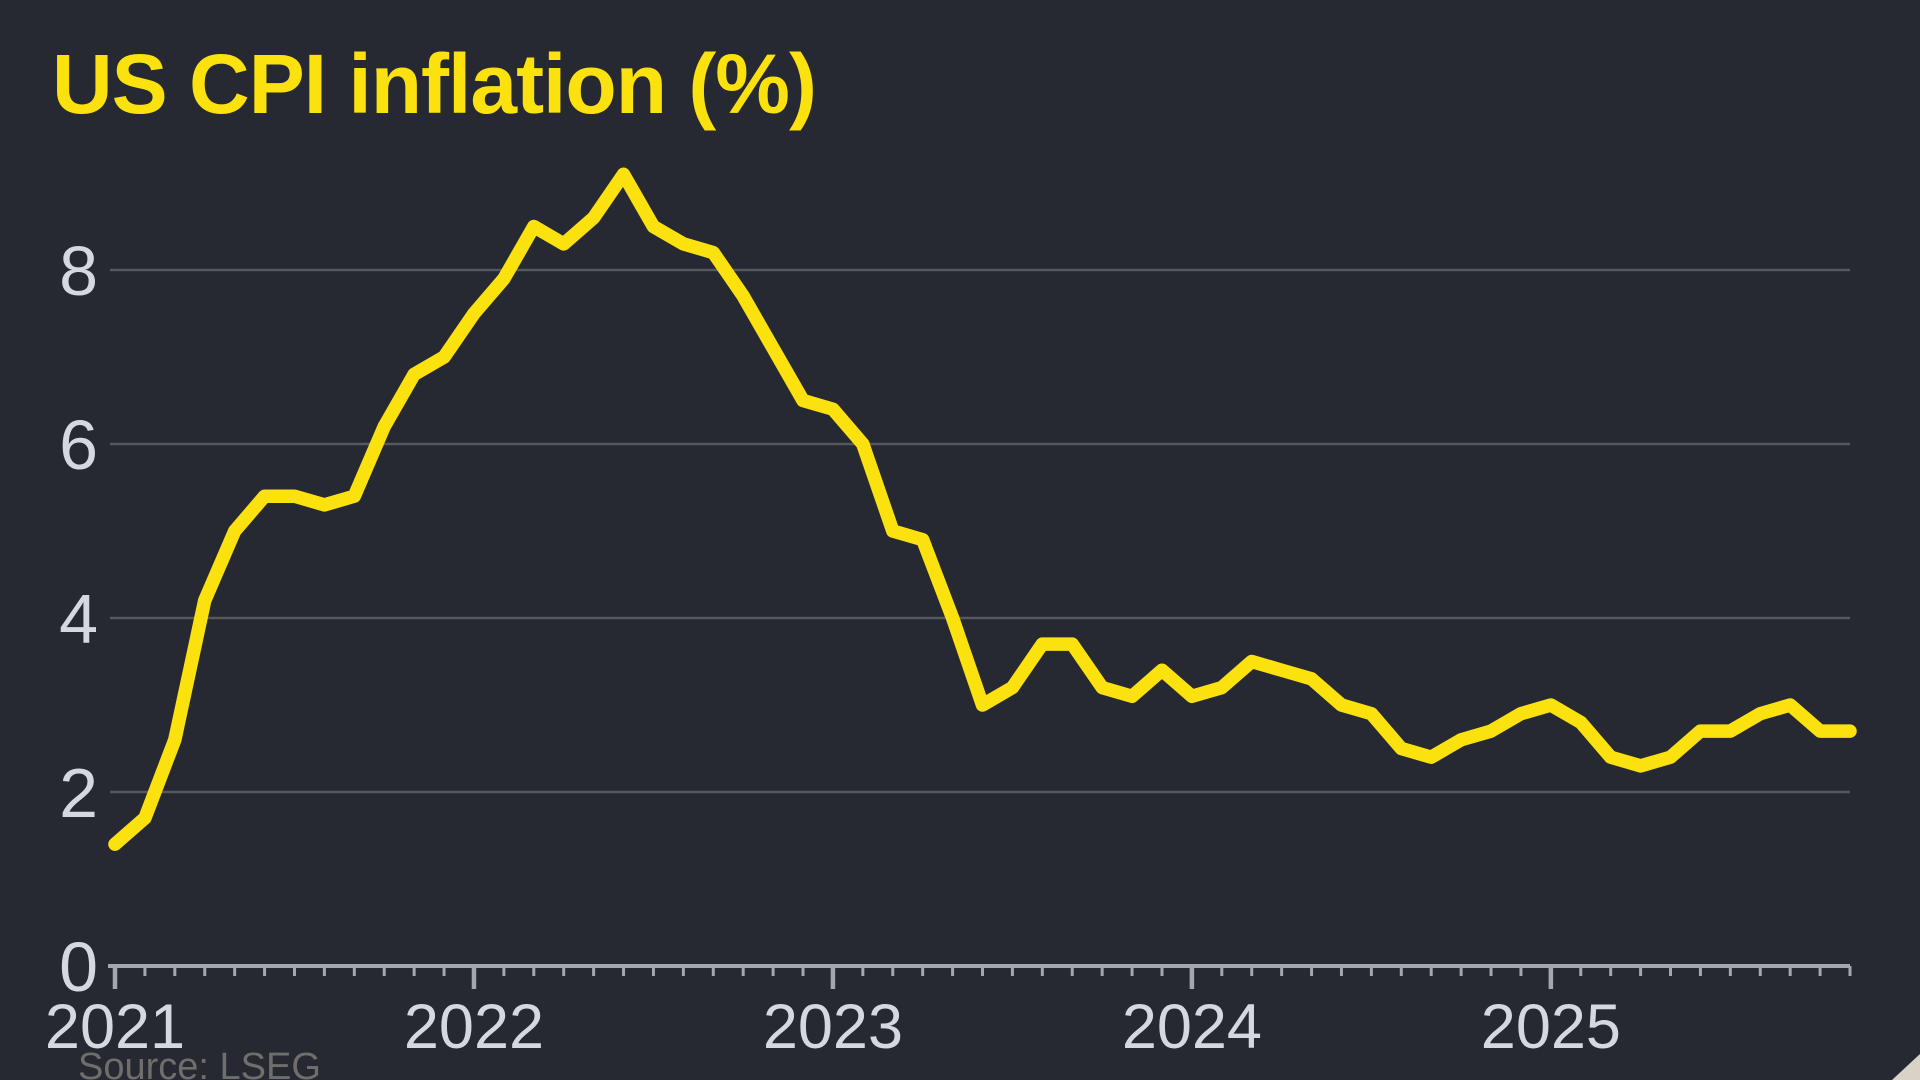 The width and height of the screenshot is (1920, 1080). I want to click on y-axis-label-6: 6, so click(78, 445).